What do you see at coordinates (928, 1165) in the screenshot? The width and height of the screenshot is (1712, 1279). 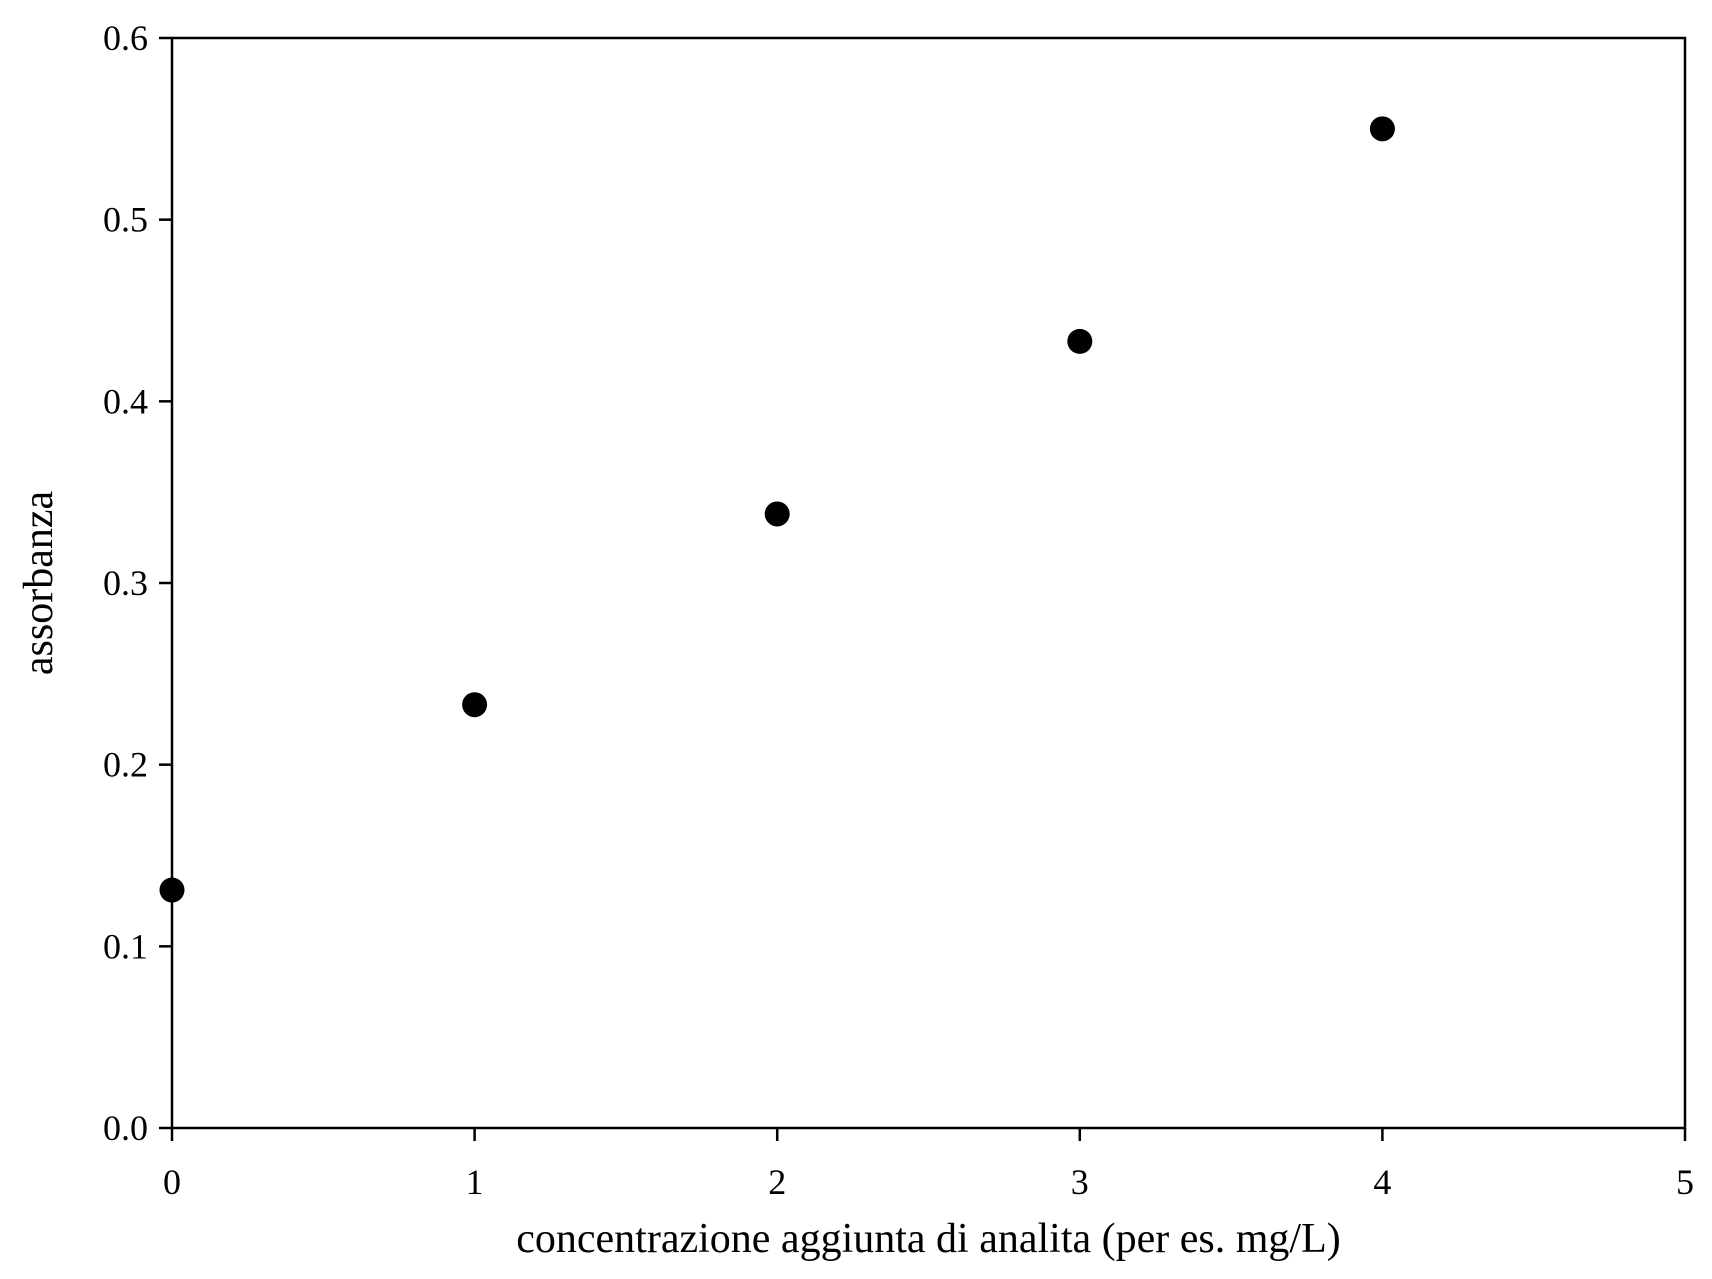 I see `x-axis-ticks: 0 1 2 3 4 5` at bounding box center [928, 1165].